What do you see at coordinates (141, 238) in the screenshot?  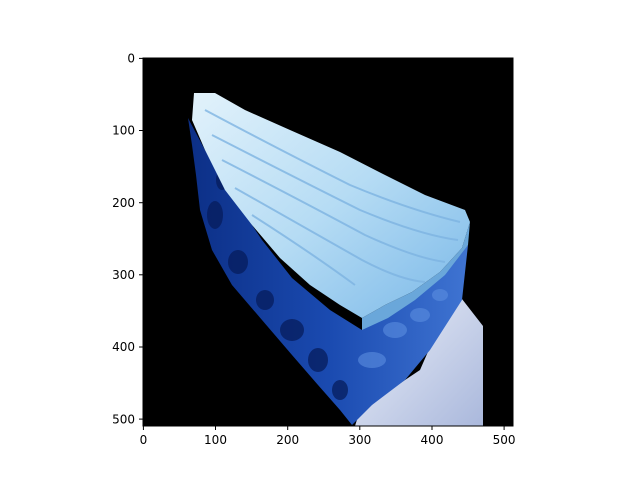 I see `y-axis` at bounding box center [141, 238].